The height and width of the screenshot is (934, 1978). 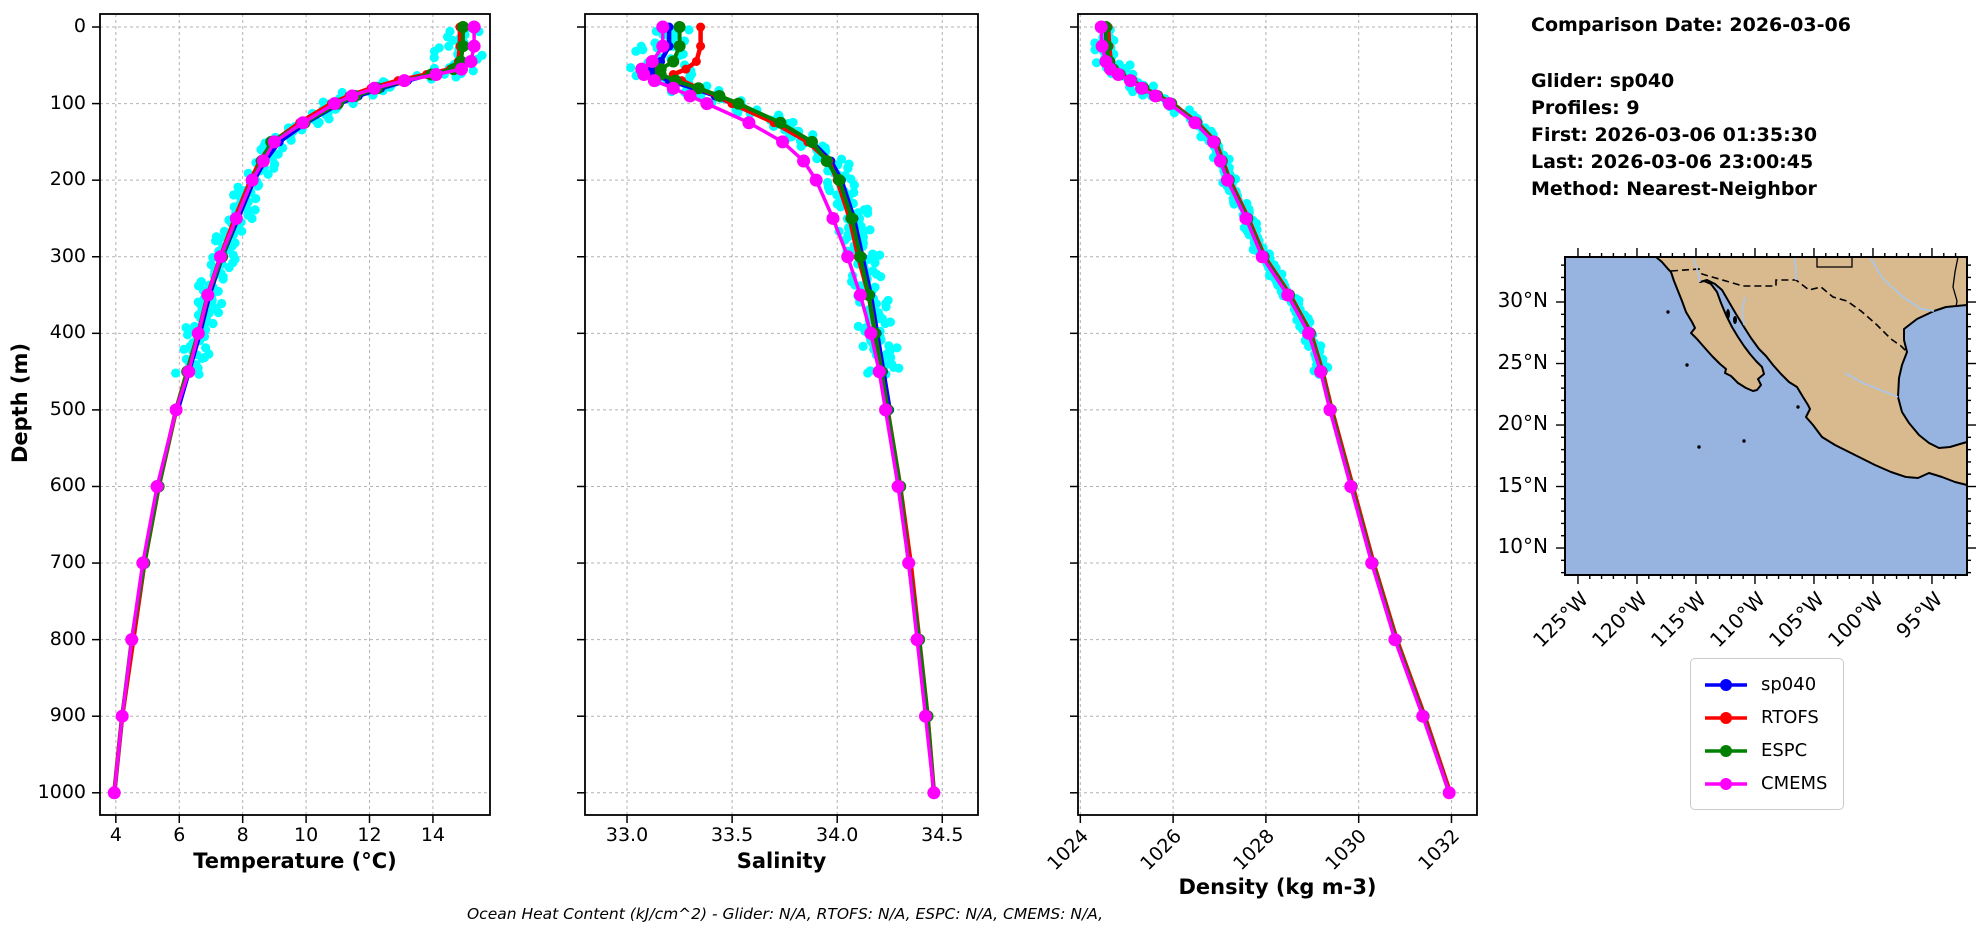 What do you see at coordinates (1522, 423) in the screenshot?
I see `map-lat-label: 20°N` at bounding box center [1522, 423].